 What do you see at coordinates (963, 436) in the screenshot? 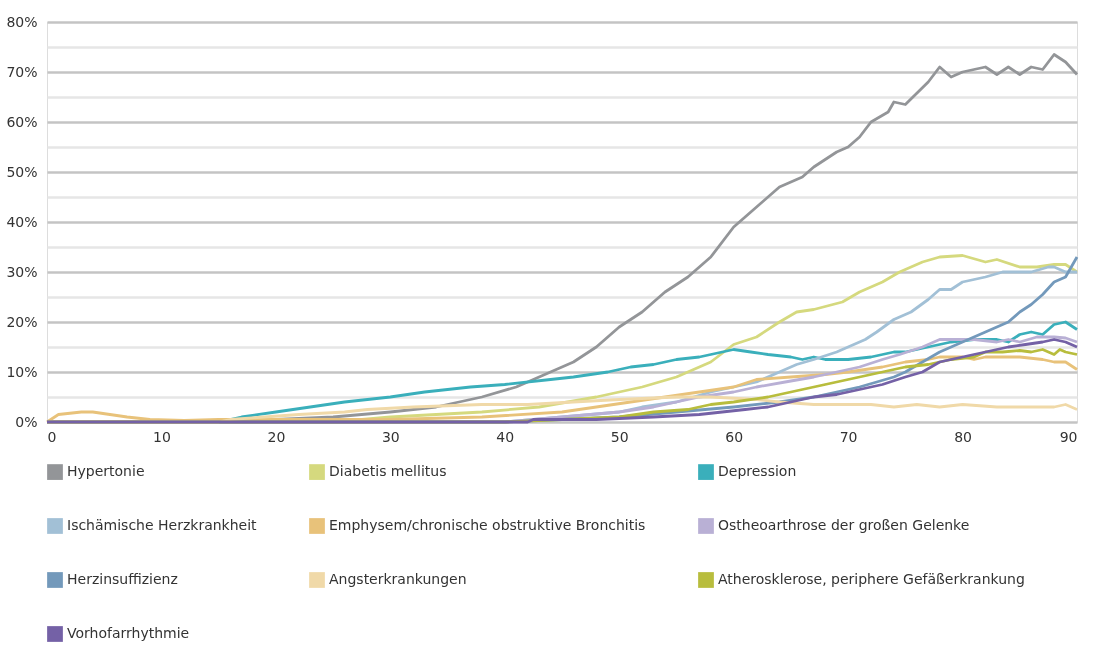
I see `x-tick-label: 80` at bounding box center [963, 436].